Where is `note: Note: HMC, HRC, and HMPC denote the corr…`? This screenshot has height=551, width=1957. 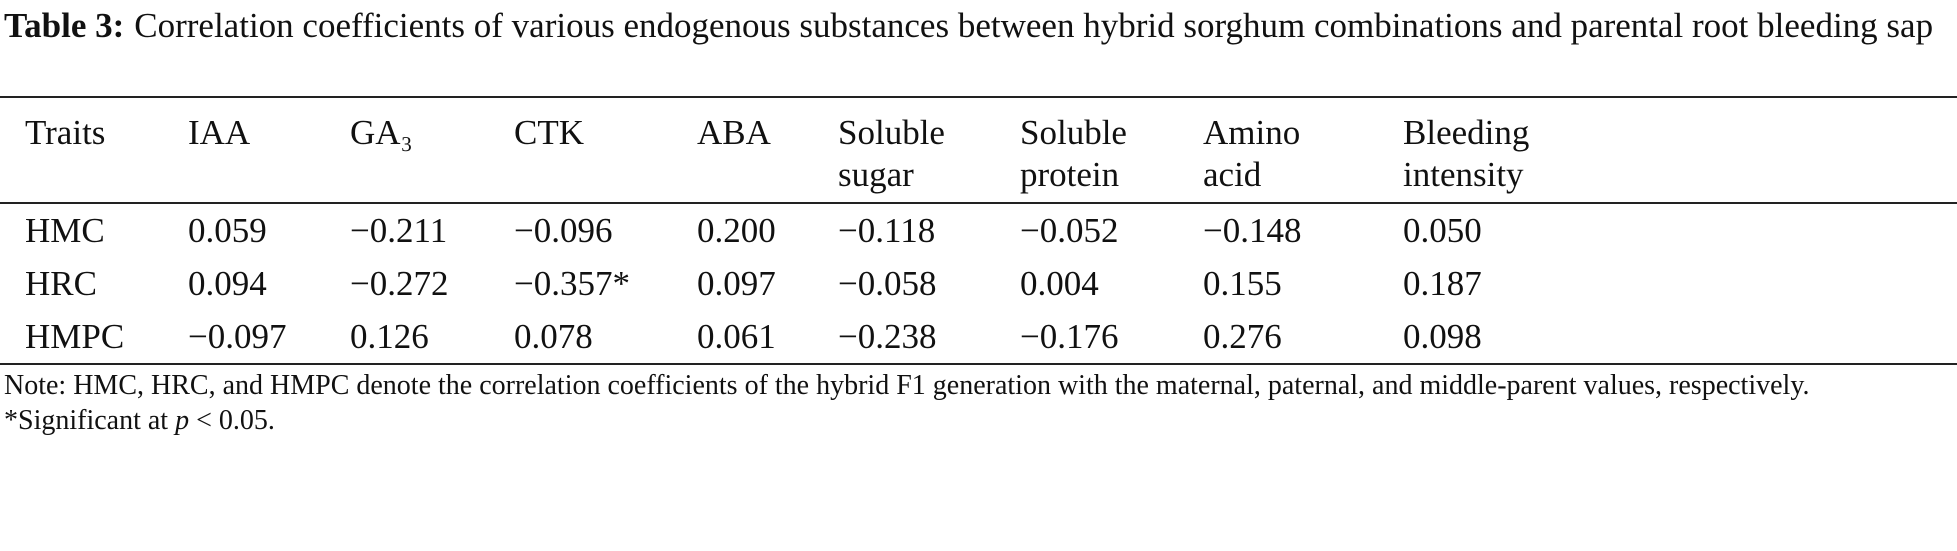 note: Note: HMC, HRC, and HMPC denote the corr… is located at coordinates (978, 403).